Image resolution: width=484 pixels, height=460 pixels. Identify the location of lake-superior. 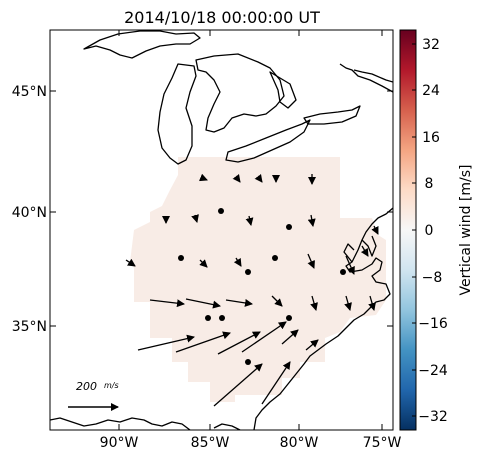
(142, 44).